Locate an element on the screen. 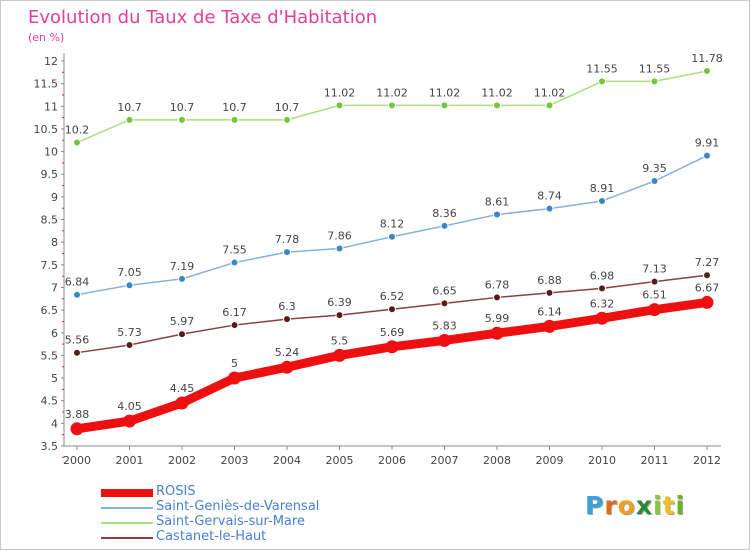 The width and height of the screenshot is (750, 550). data-label-castanet-le-haut: 6.65 is located at coordinates (444, 290).